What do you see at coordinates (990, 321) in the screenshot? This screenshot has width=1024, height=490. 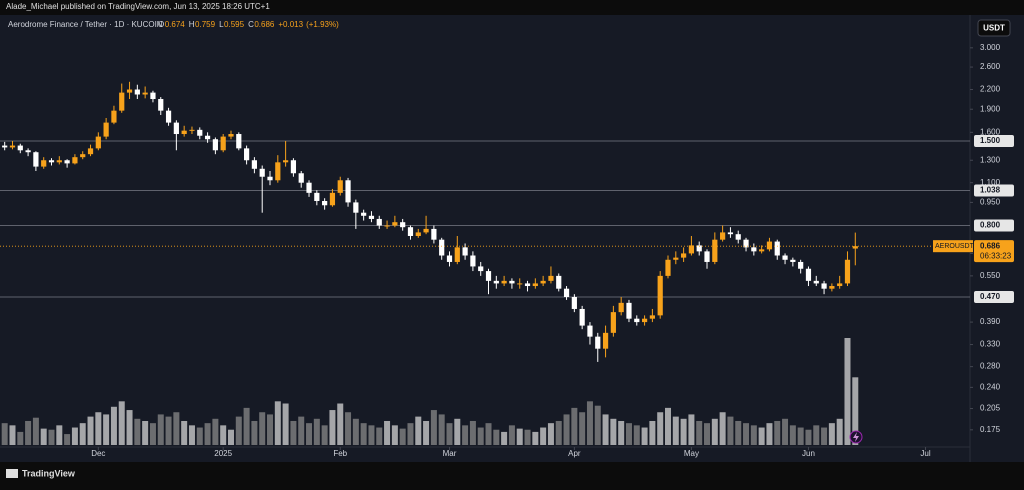 I see `y-tick-label: 0.390` at bounding box center [990, 321].